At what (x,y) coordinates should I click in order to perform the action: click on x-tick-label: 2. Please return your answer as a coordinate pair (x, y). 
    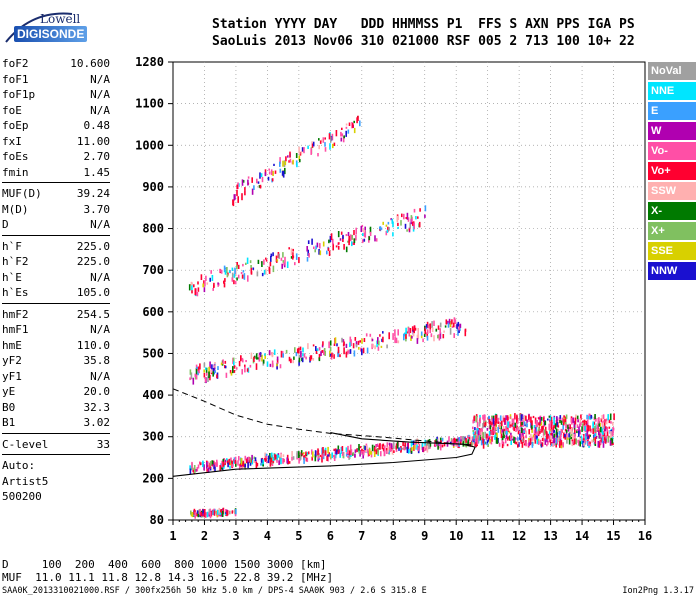
    Looking at the image, I should click on (204, 536).